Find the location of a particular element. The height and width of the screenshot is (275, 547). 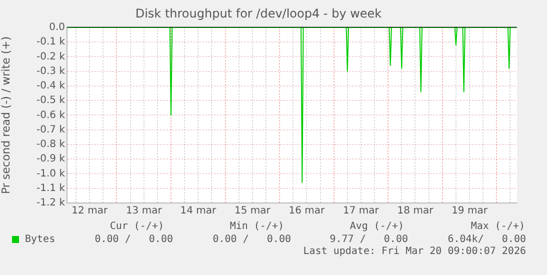

legend-label: Bytes is located at coordinates (40, 239).